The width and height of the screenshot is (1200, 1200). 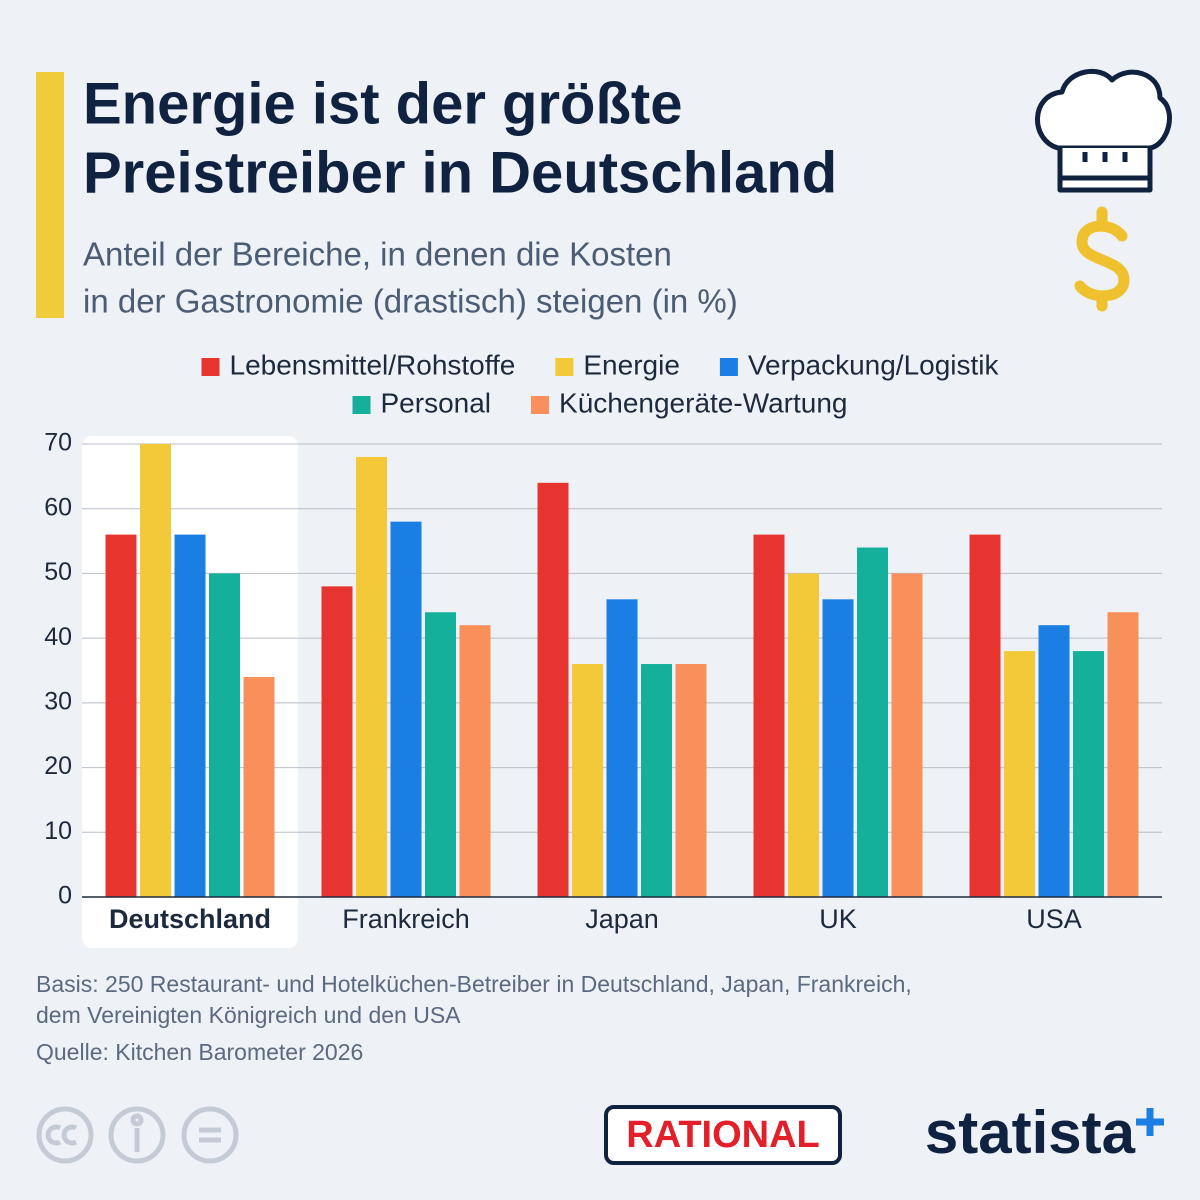 I want to click on x-tick-label: UK, so click(x=838, y=919).